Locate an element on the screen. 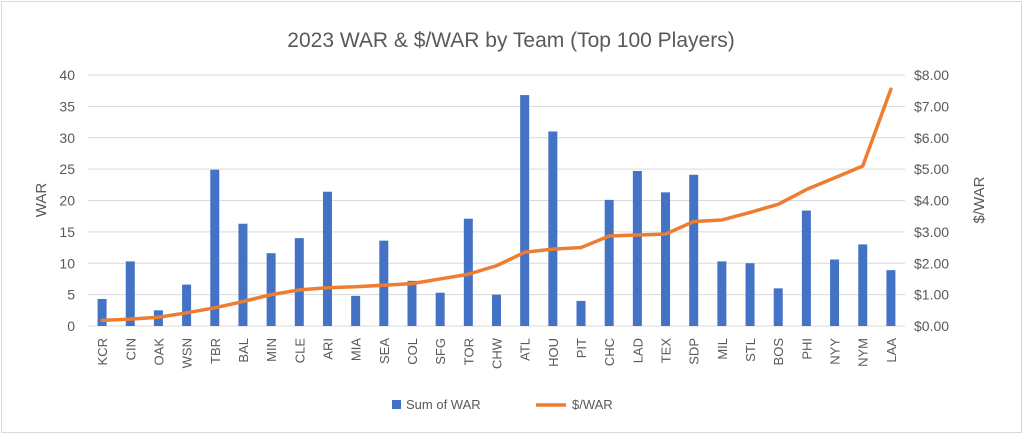 Image resolution: width=1023 pixels, height=434 pixels. y-tick-label: 10 is located at coordinates (67, 263).